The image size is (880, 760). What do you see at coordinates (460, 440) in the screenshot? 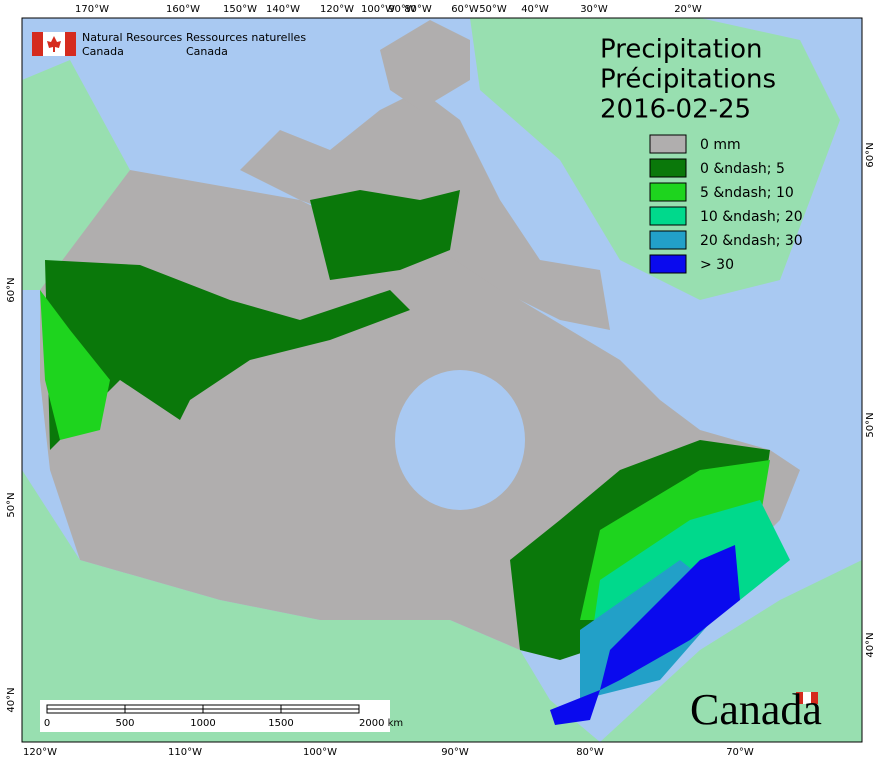
I see `hudson-bay` at bounding box center [460, 440].